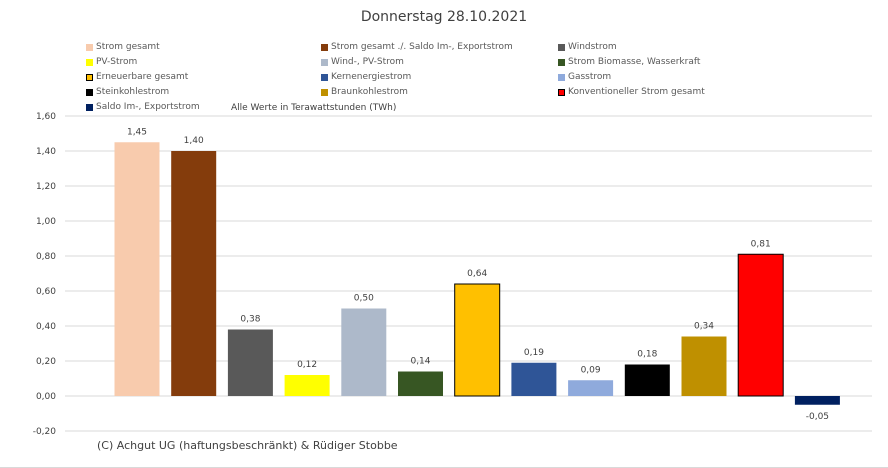  What do you see at coordinates (148, 107) in the screenshot?
I see `legend-label: Saldo Im-, Exportstrom` at bounding box center [148, 107].